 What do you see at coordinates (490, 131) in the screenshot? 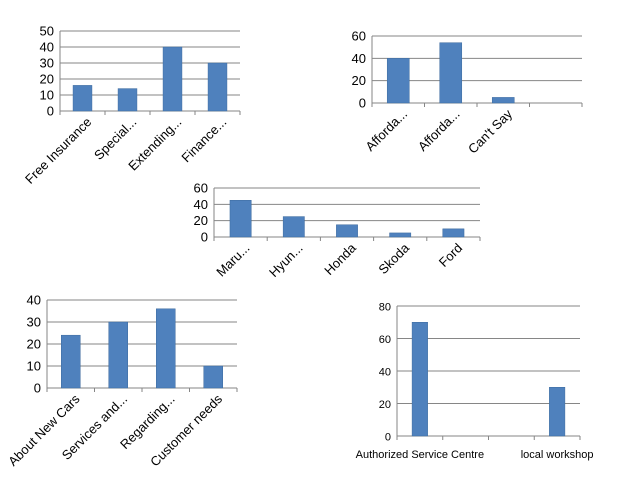
I see `x-tick-label: Can't Say` at bounding box center [490, 131].